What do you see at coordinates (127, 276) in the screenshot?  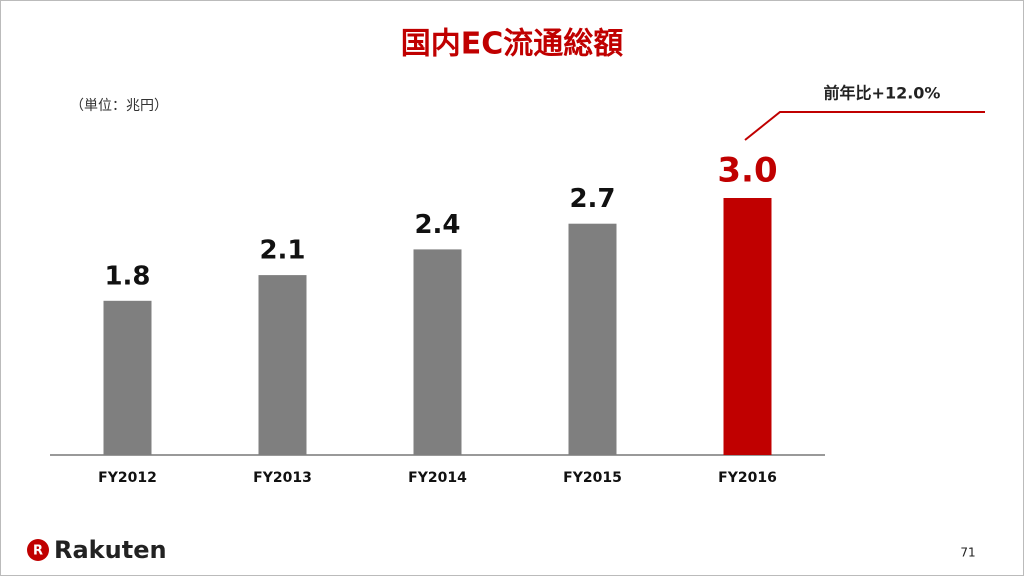 I see `value-label: 1.8` at bounding box center [127, 276].